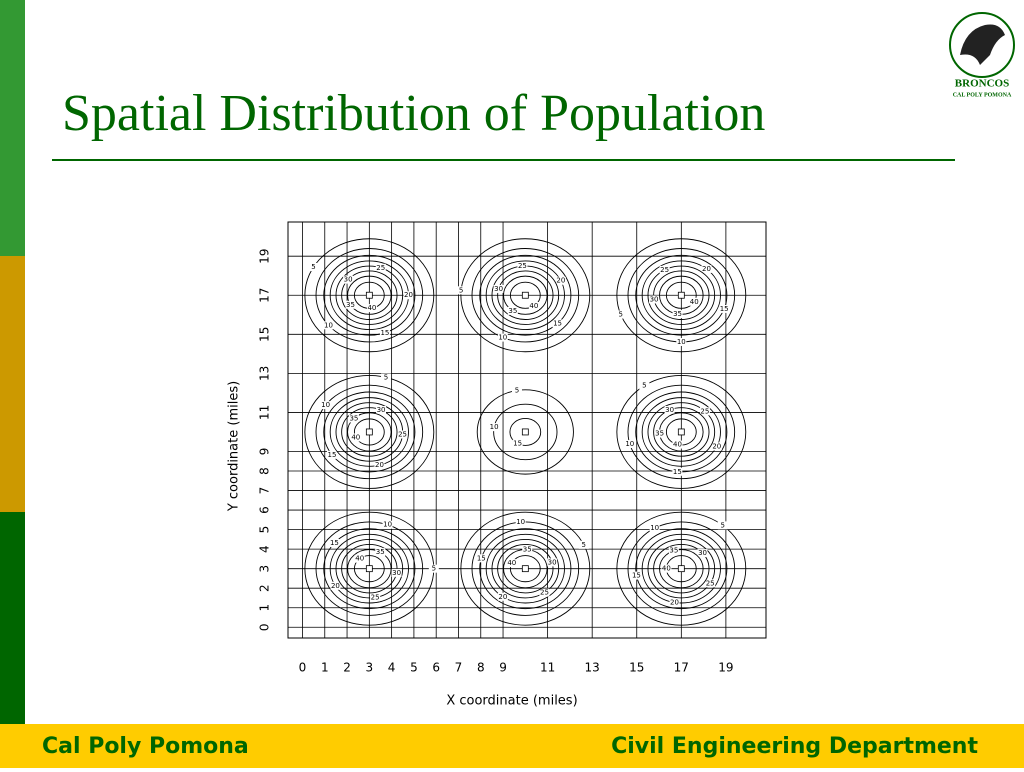 This screenshot has height=772, width=1024. I want to click on y-tick-label: 5, so click(265, 530).